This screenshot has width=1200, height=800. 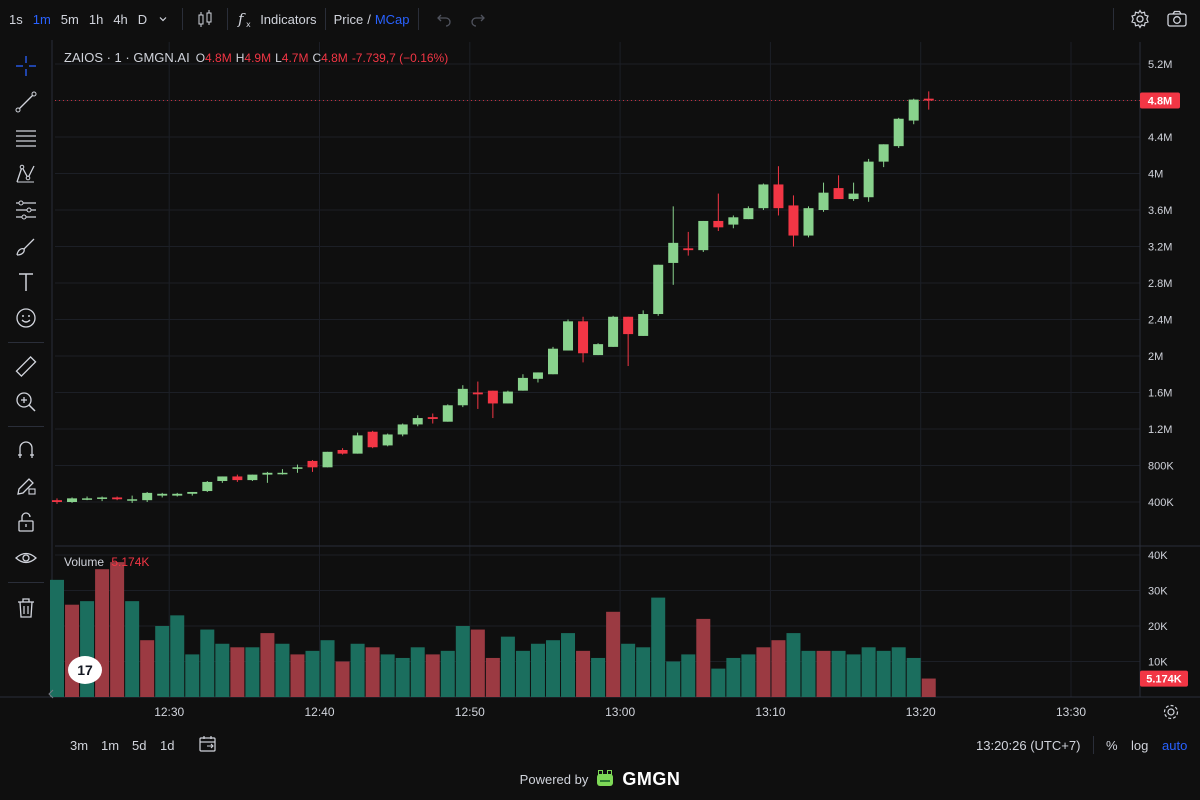 I want to click on ruler-icon, so click(x=26, y=366).